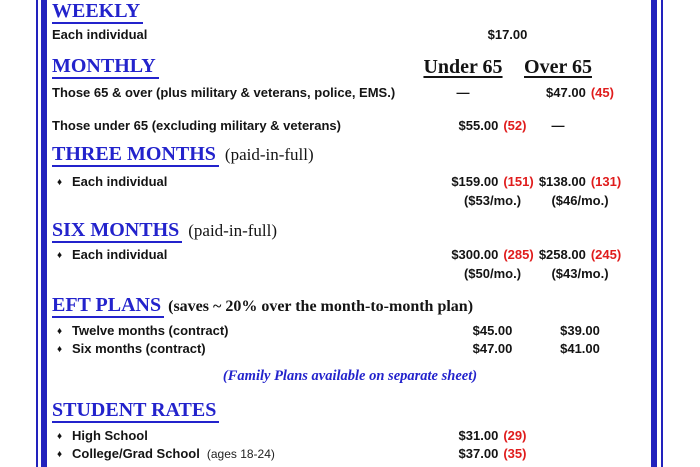  I want to click on eft-six-months-over-price: $41.00, so click(580, 348).